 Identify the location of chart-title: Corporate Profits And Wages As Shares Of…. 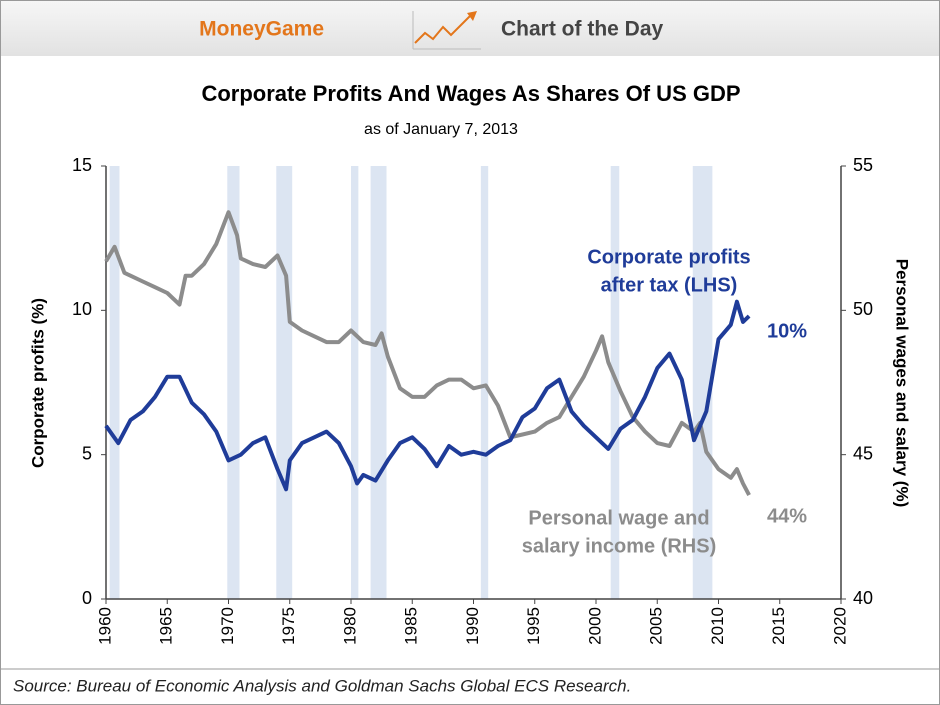
(470, 93).